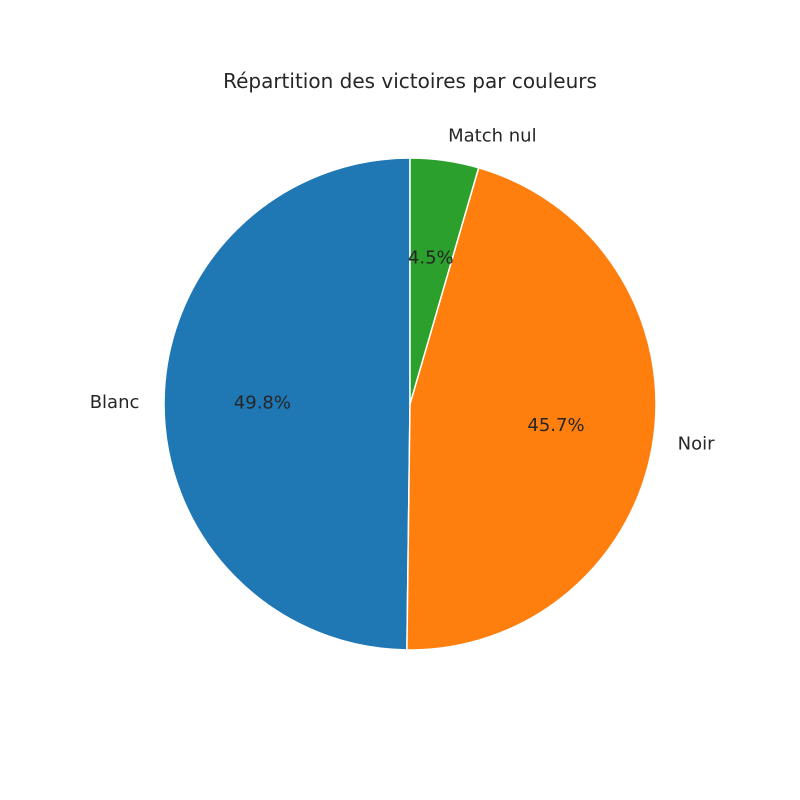 This screenshot has width=800, height=800. What do you see at coordinates (262, 403) in the screenshot?
I see `pie-pct-label: 49.8%` at bounding box center [262, 403].